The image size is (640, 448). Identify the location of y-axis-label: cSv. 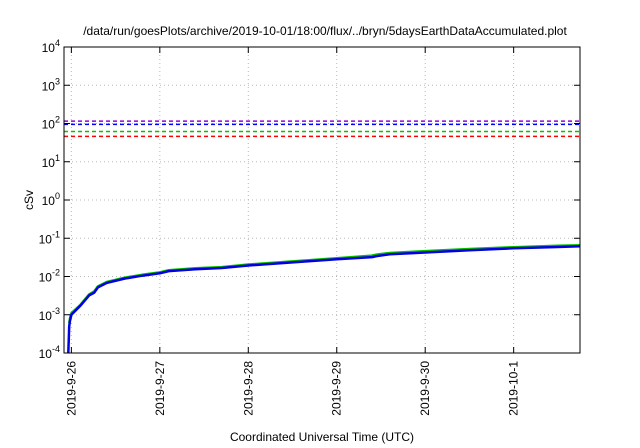
(29, 200).